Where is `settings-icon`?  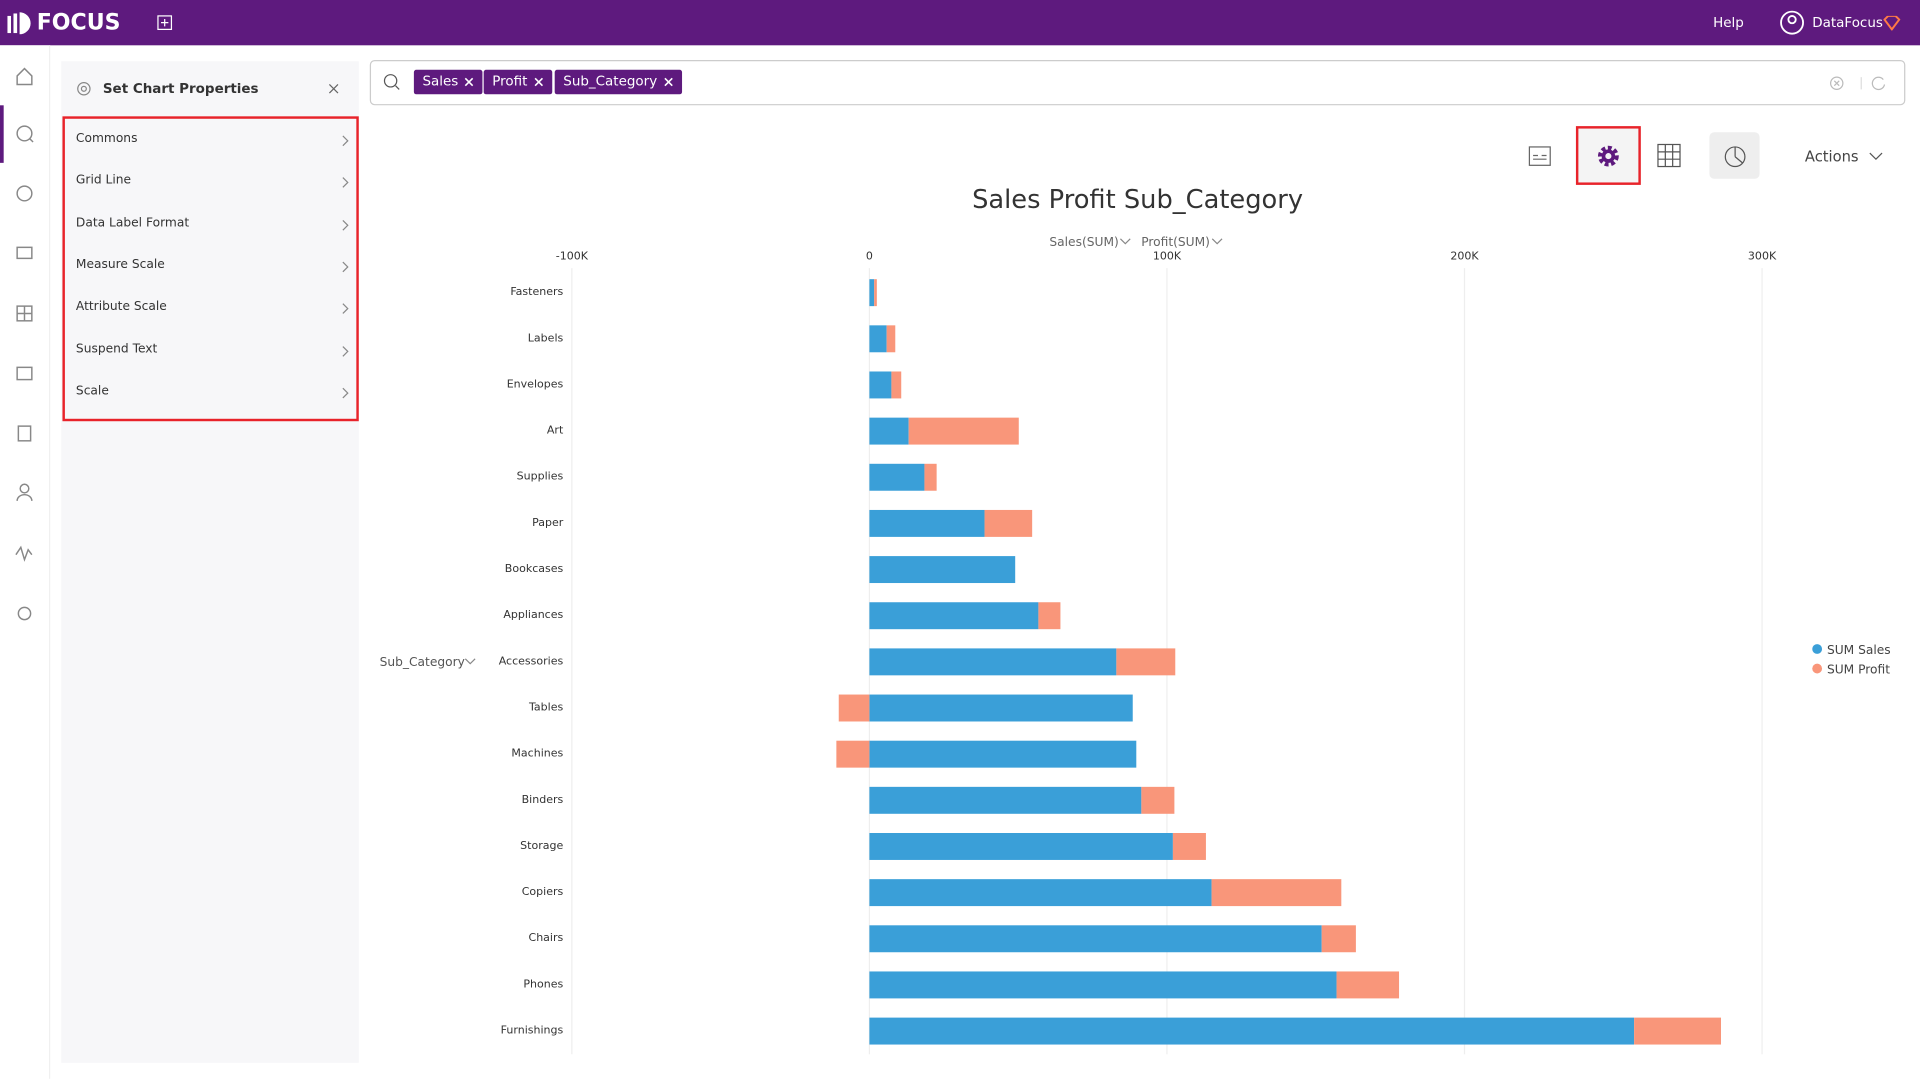
settings-icon is located at coordinates (84, 89).